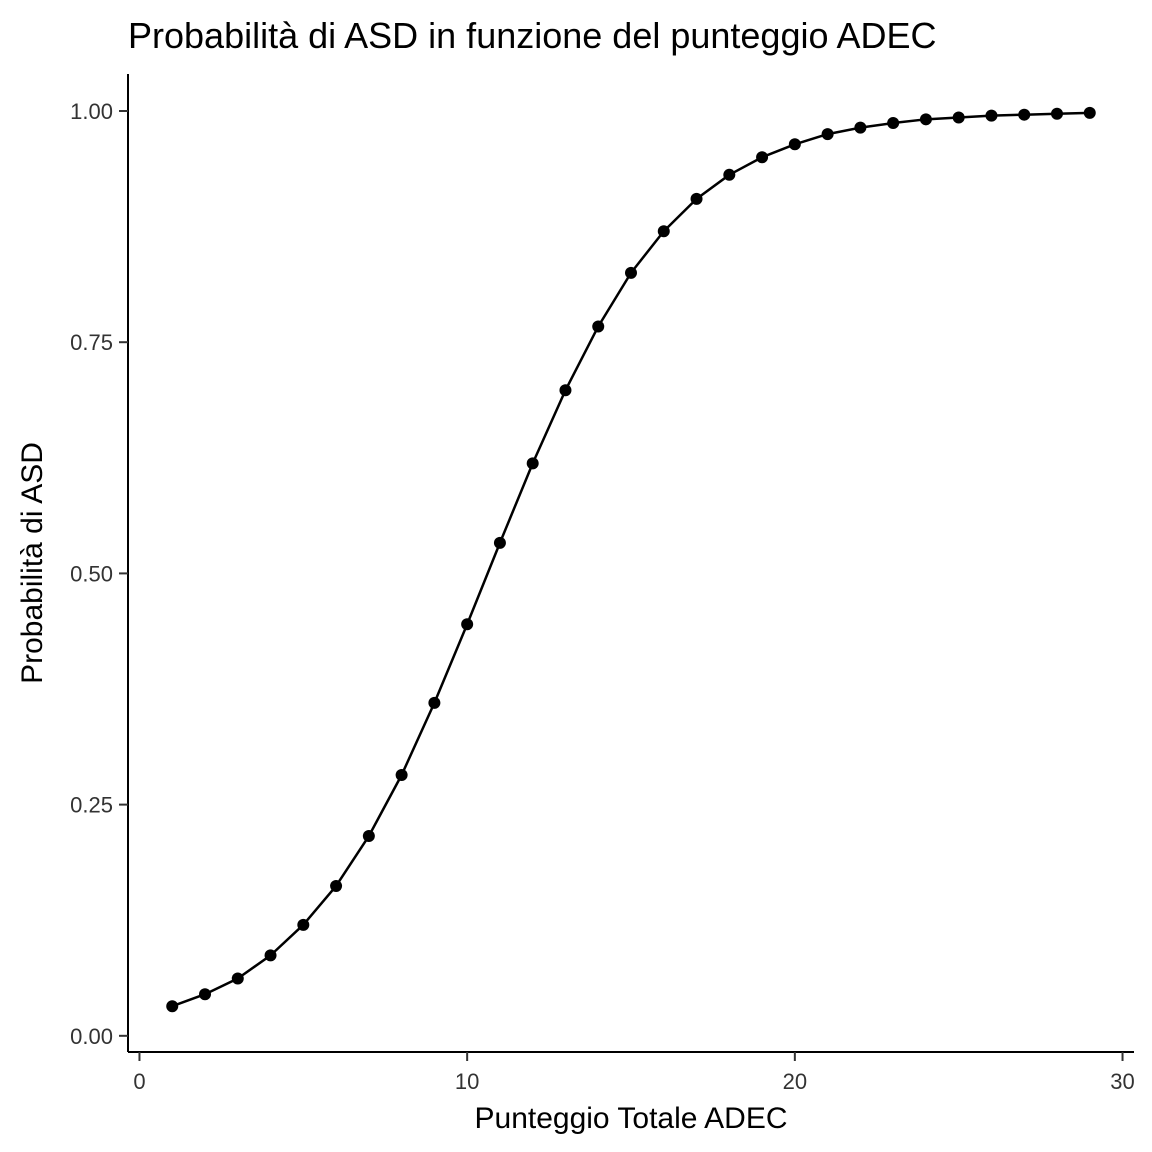 This screenshot has width=1152, height=1152. Describe the element at coordinates (91, 573) in the screenshot. I see `y-tick-label: 0.50` at that location.